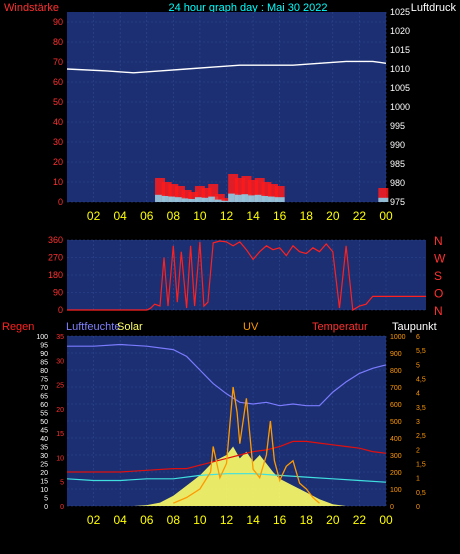 Image resolution: width=460 pixels, height=554 pixels. What do you see at coordinates (44, 456) in the screenshot?
I see `y-tick-label-humidity: 30` at bounding box center [44, 456].